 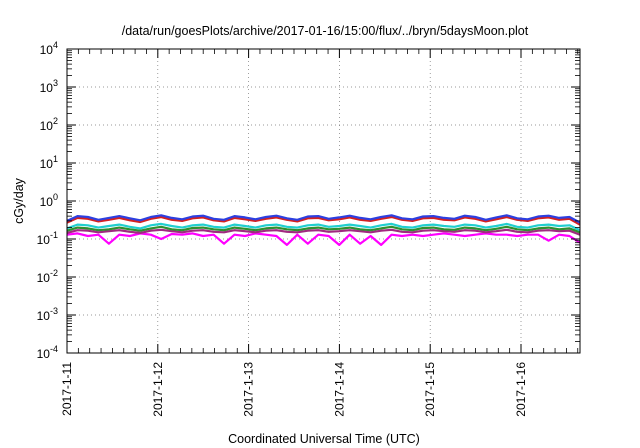 What do you see at coordinates (67, 389) in the screenshot?
I see `x-tick-label: 2017-1-11` at bounding box center [67, 389].